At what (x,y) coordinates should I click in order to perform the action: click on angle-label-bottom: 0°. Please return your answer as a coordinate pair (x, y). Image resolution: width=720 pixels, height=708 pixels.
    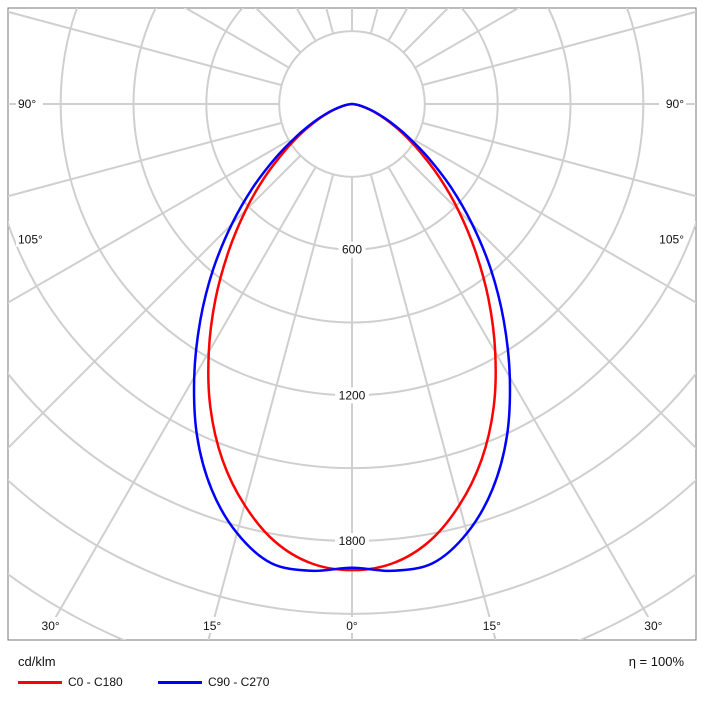
    Looking at the image, I should click on (352, 626).